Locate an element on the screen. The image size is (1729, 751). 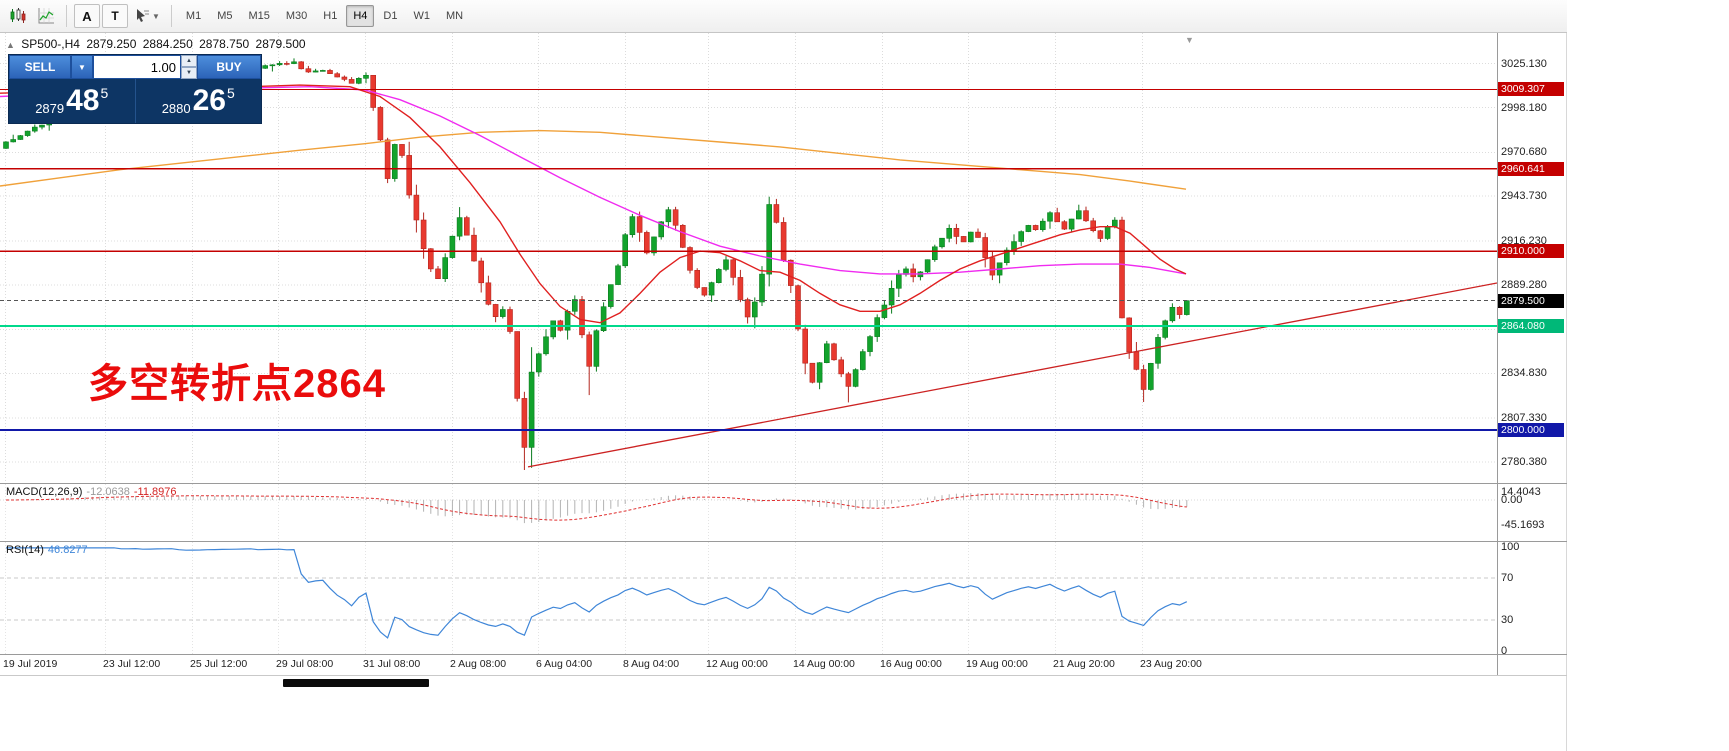
rsi-axis-label: 100 is located at coordinates (1510, 547).